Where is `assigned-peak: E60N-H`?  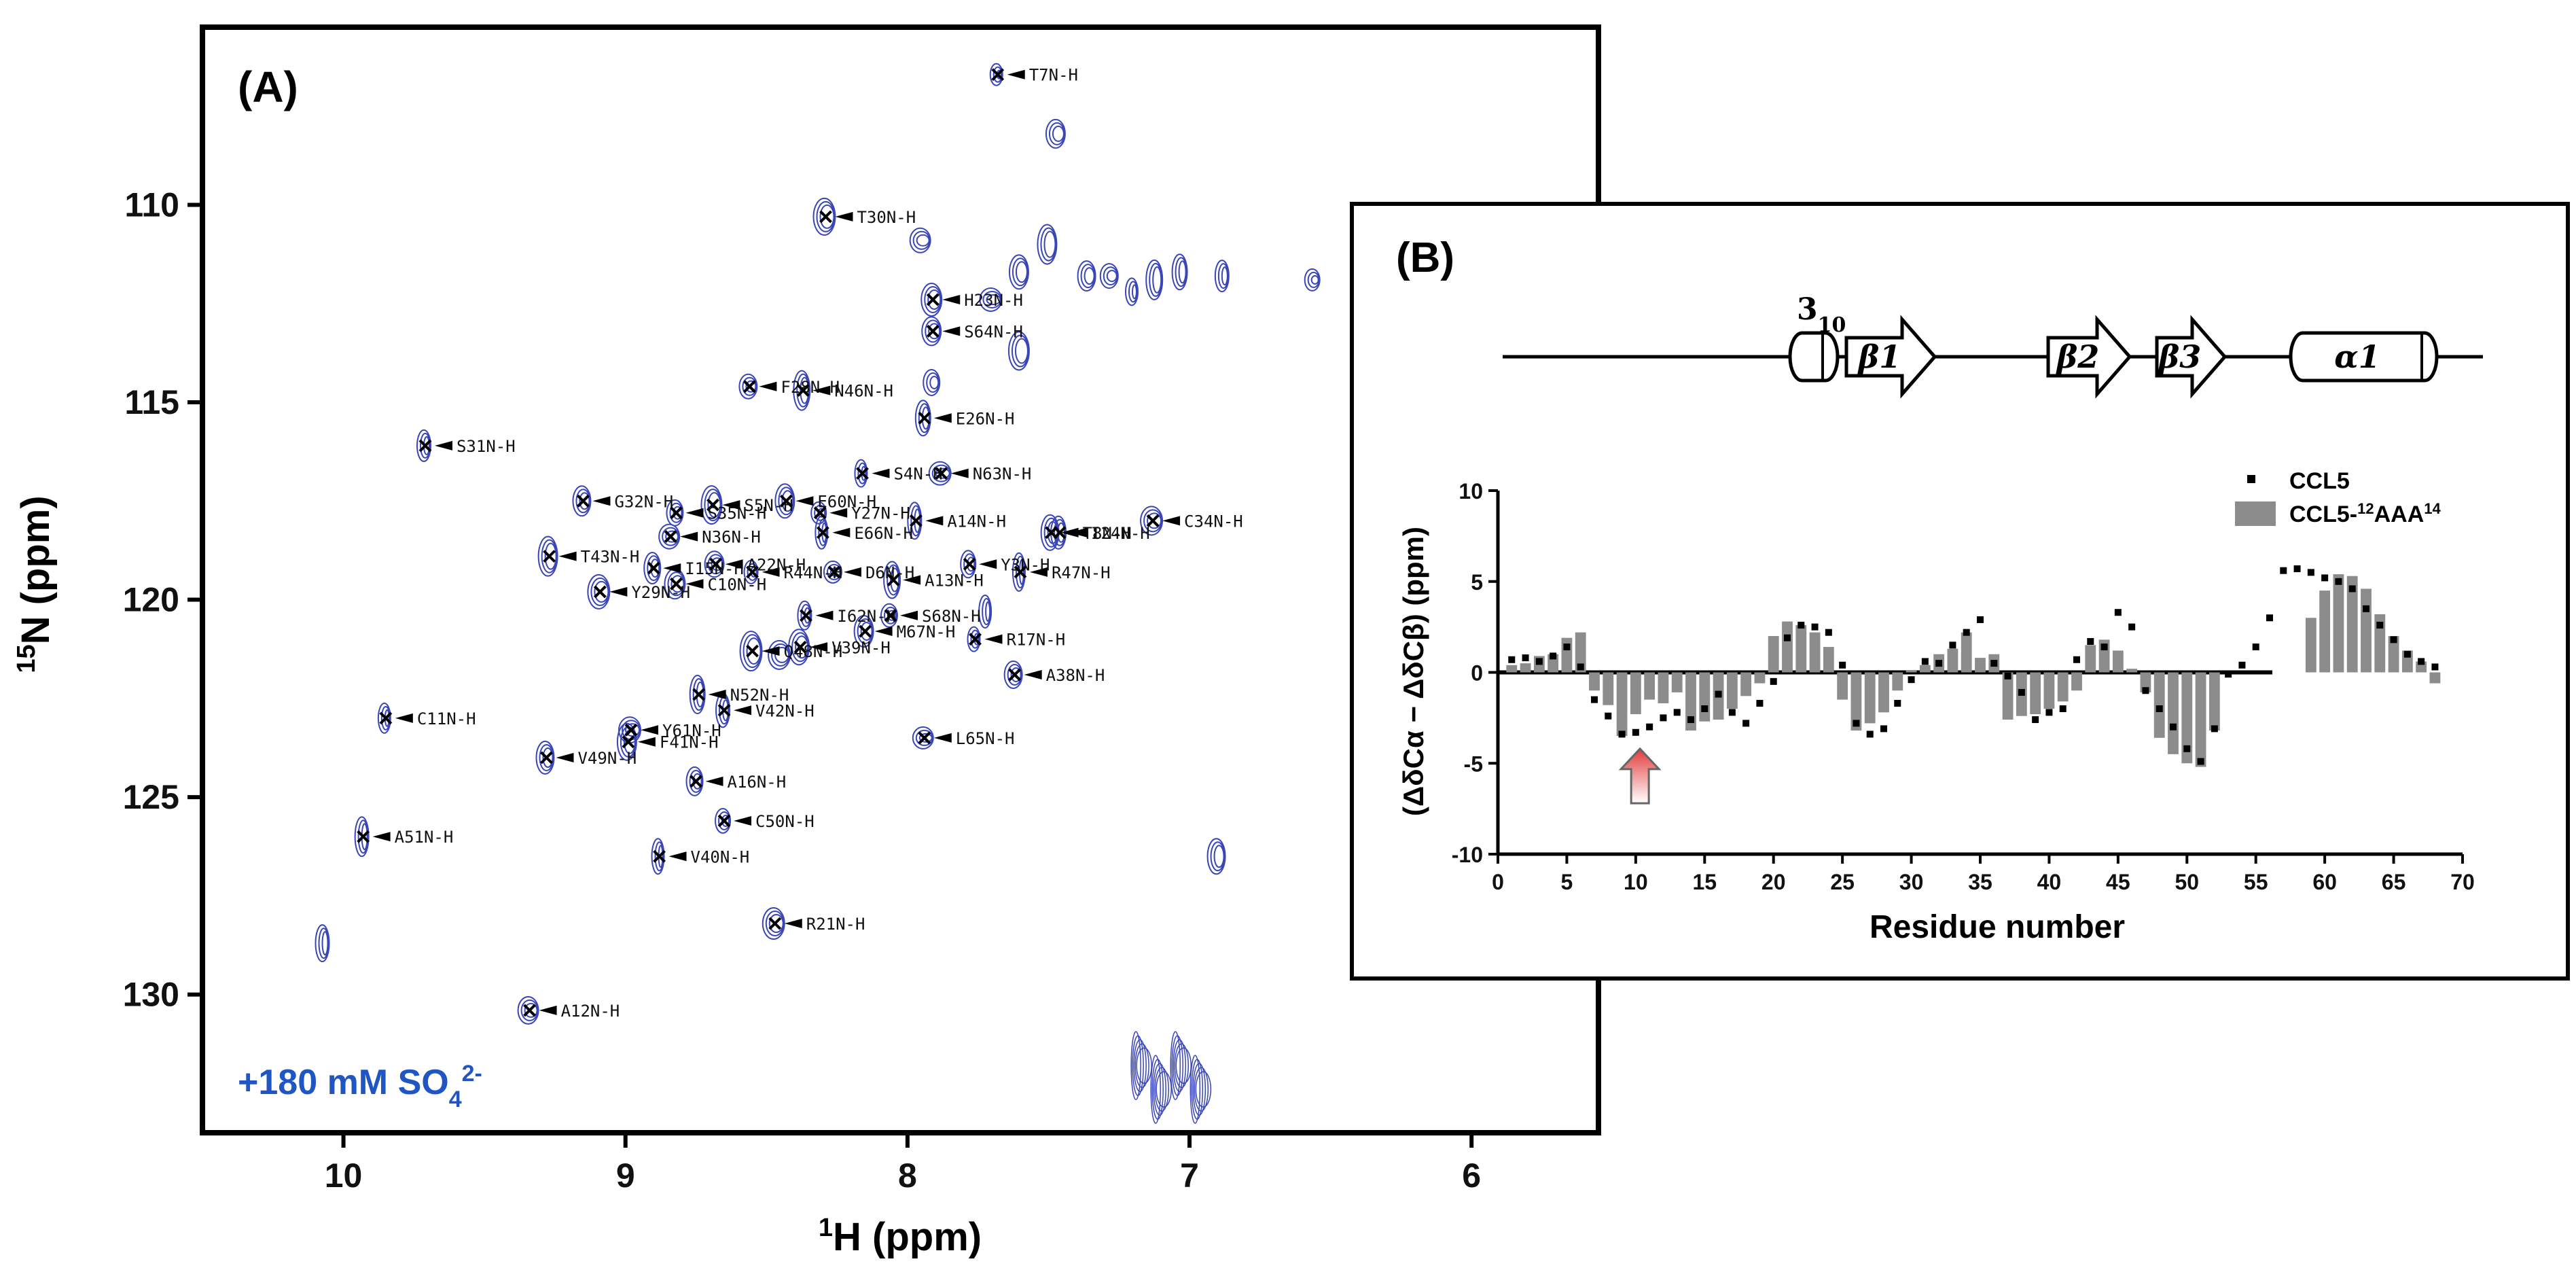 assigned-peak: E60N-H is located at coordinates (827, 501).